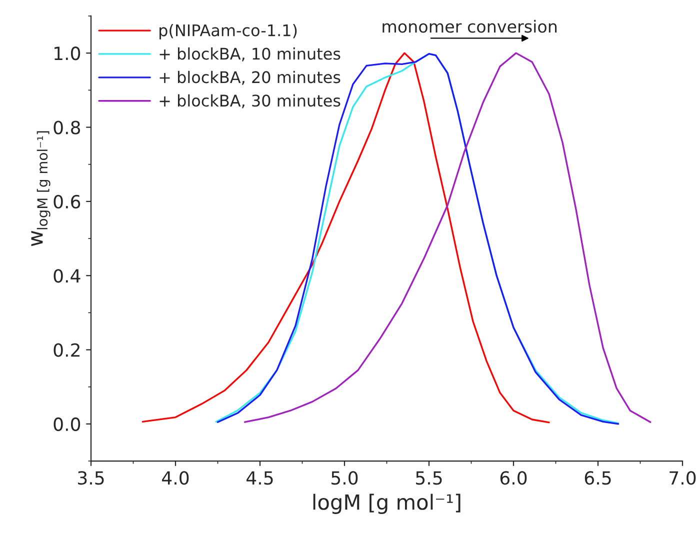 The width and height of the screenshot is (700, 533). I want to click on y-tick-label: 1.0, so click(67, 53).